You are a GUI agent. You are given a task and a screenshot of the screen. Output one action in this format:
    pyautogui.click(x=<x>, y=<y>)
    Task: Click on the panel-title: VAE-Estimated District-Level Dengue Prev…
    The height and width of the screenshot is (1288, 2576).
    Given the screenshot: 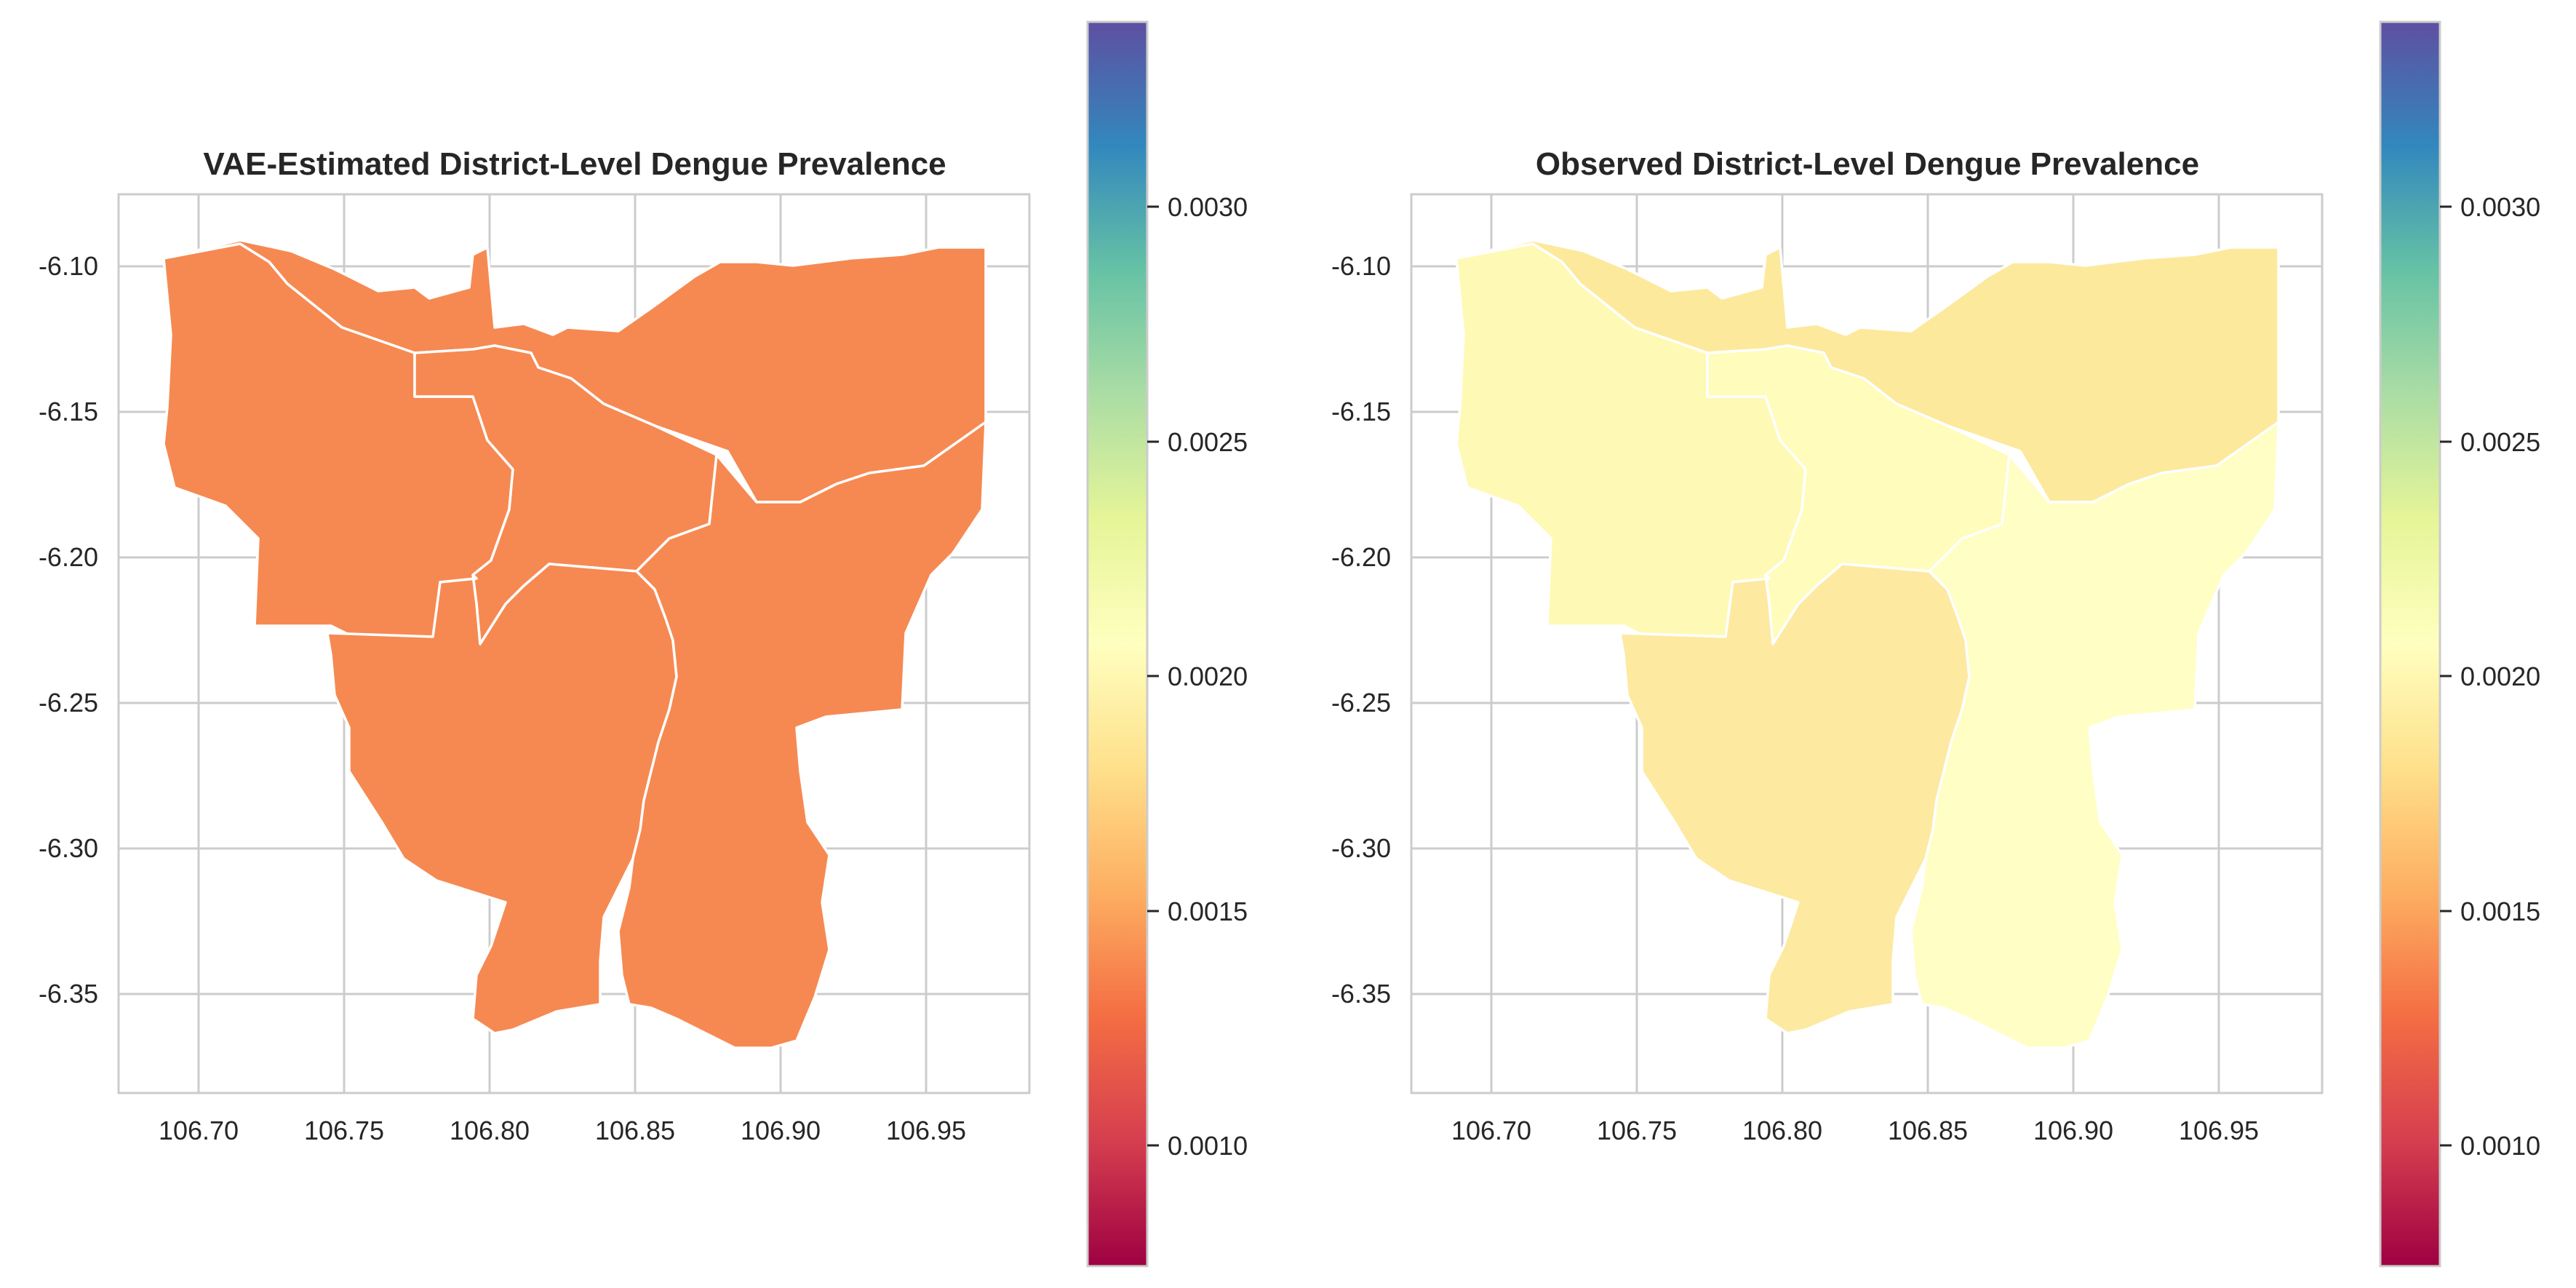 What is the action you would take?
    pyautogui.click(x=574, y=164)
    